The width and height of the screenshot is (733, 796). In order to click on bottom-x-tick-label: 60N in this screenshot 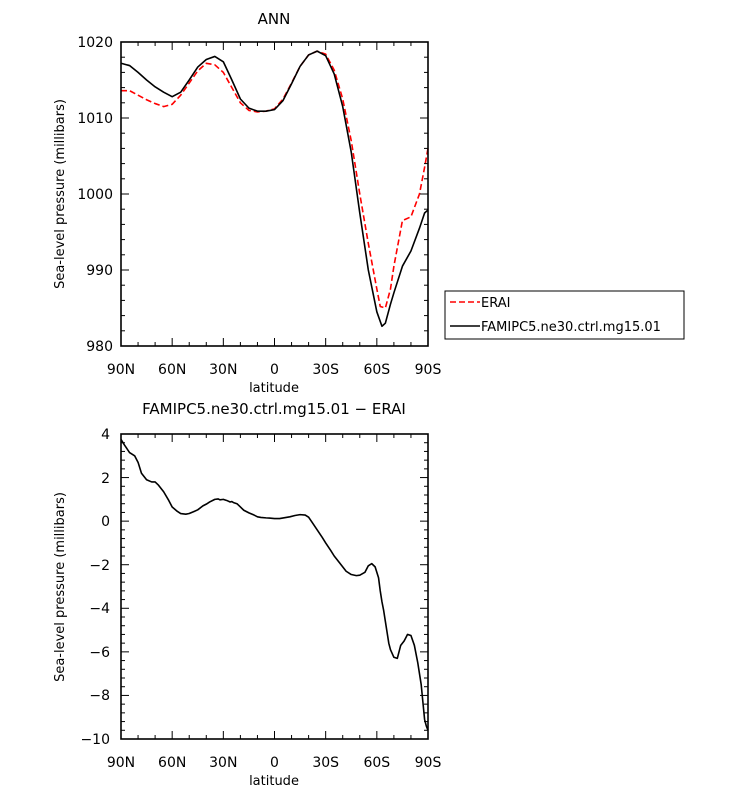, I will do `click(172, 763)`.